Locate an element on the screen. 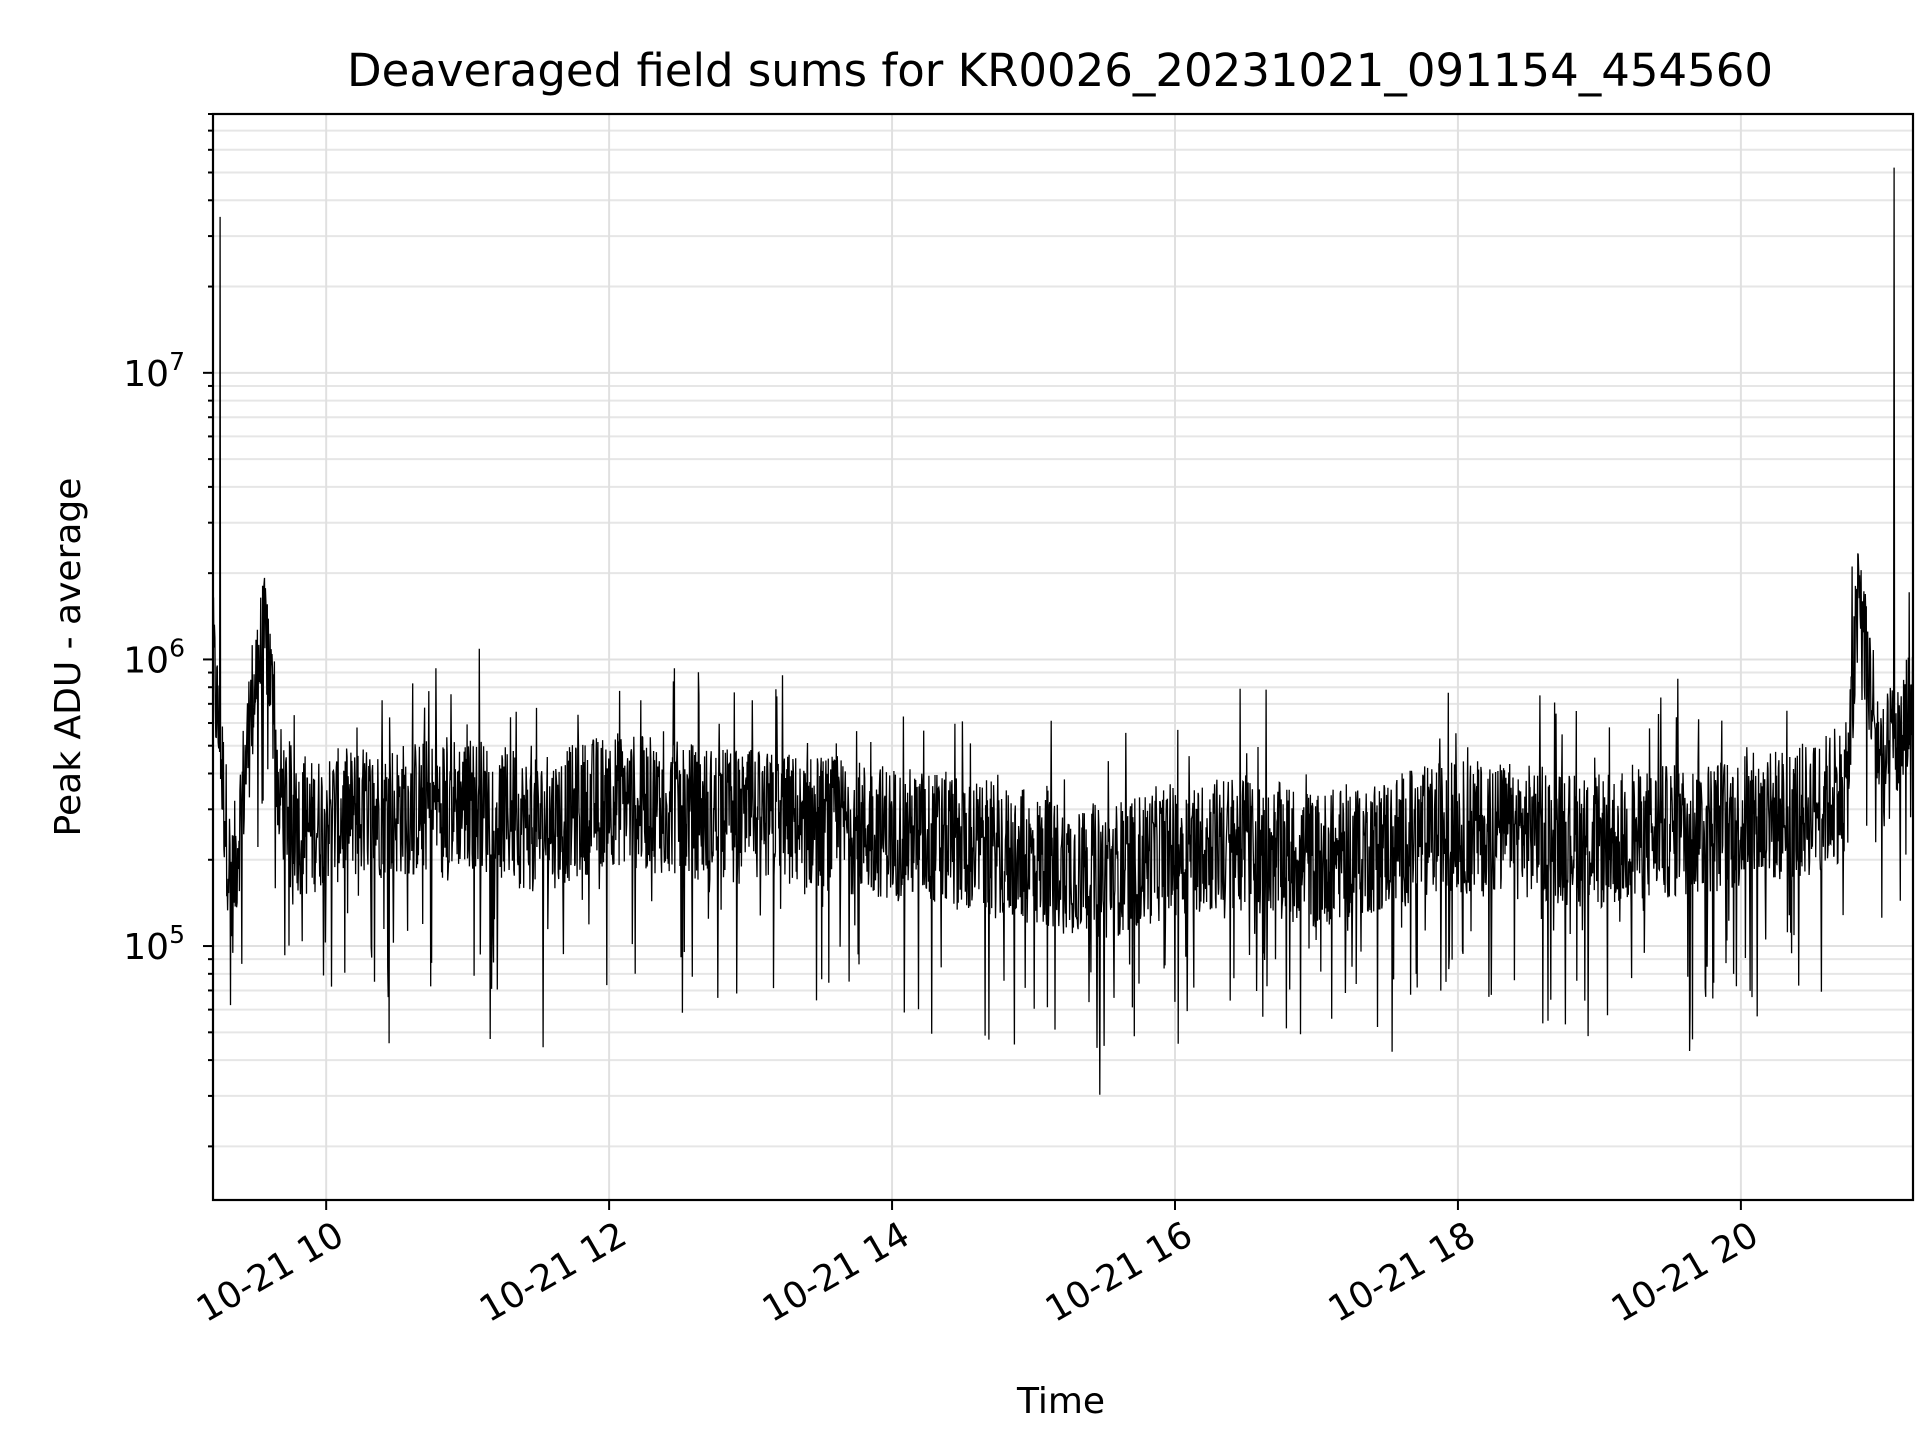  y-tick-label: 10⁷ is located at coordinates (154, 371).